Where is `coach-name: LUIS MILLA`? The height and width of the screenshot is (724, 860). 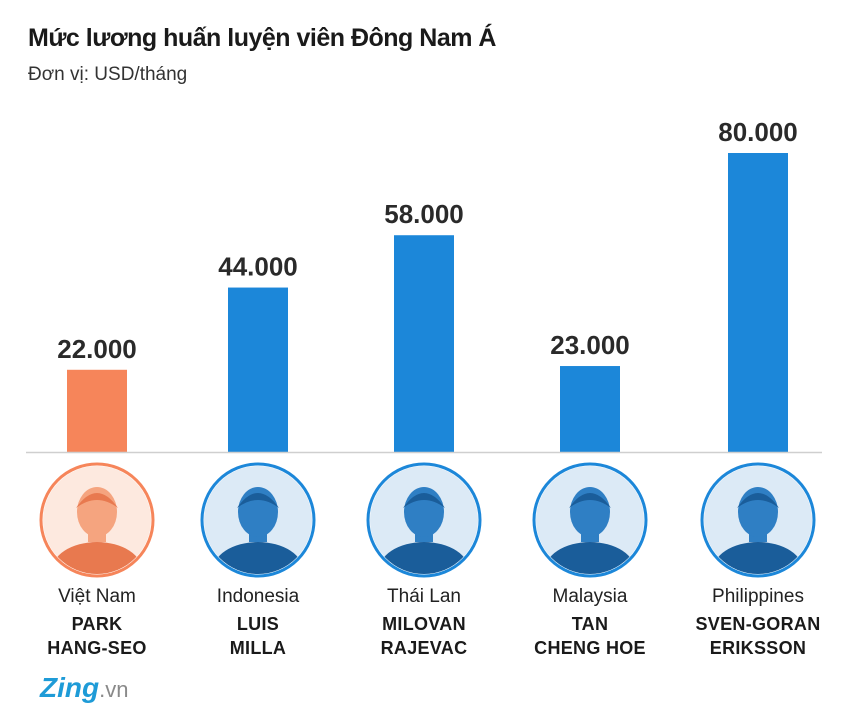
coach-name: LUIS MILLA is located at coordinates (258, 636).